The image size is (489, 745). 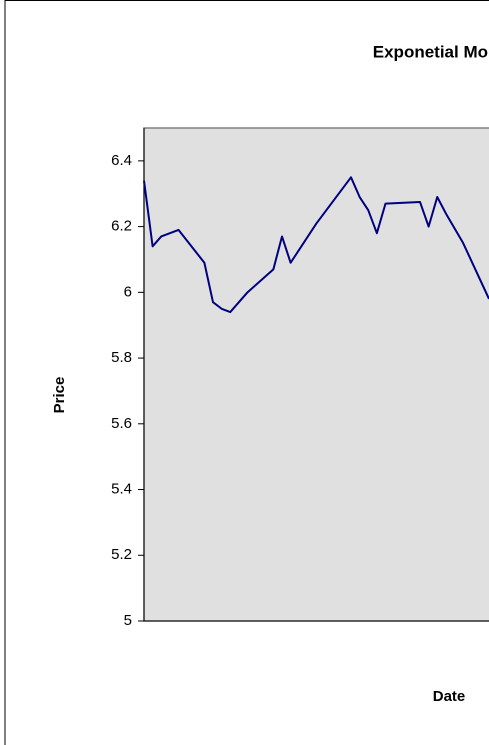 I want to click on y-tick-label: 6.2, so click(x=121, y=226).